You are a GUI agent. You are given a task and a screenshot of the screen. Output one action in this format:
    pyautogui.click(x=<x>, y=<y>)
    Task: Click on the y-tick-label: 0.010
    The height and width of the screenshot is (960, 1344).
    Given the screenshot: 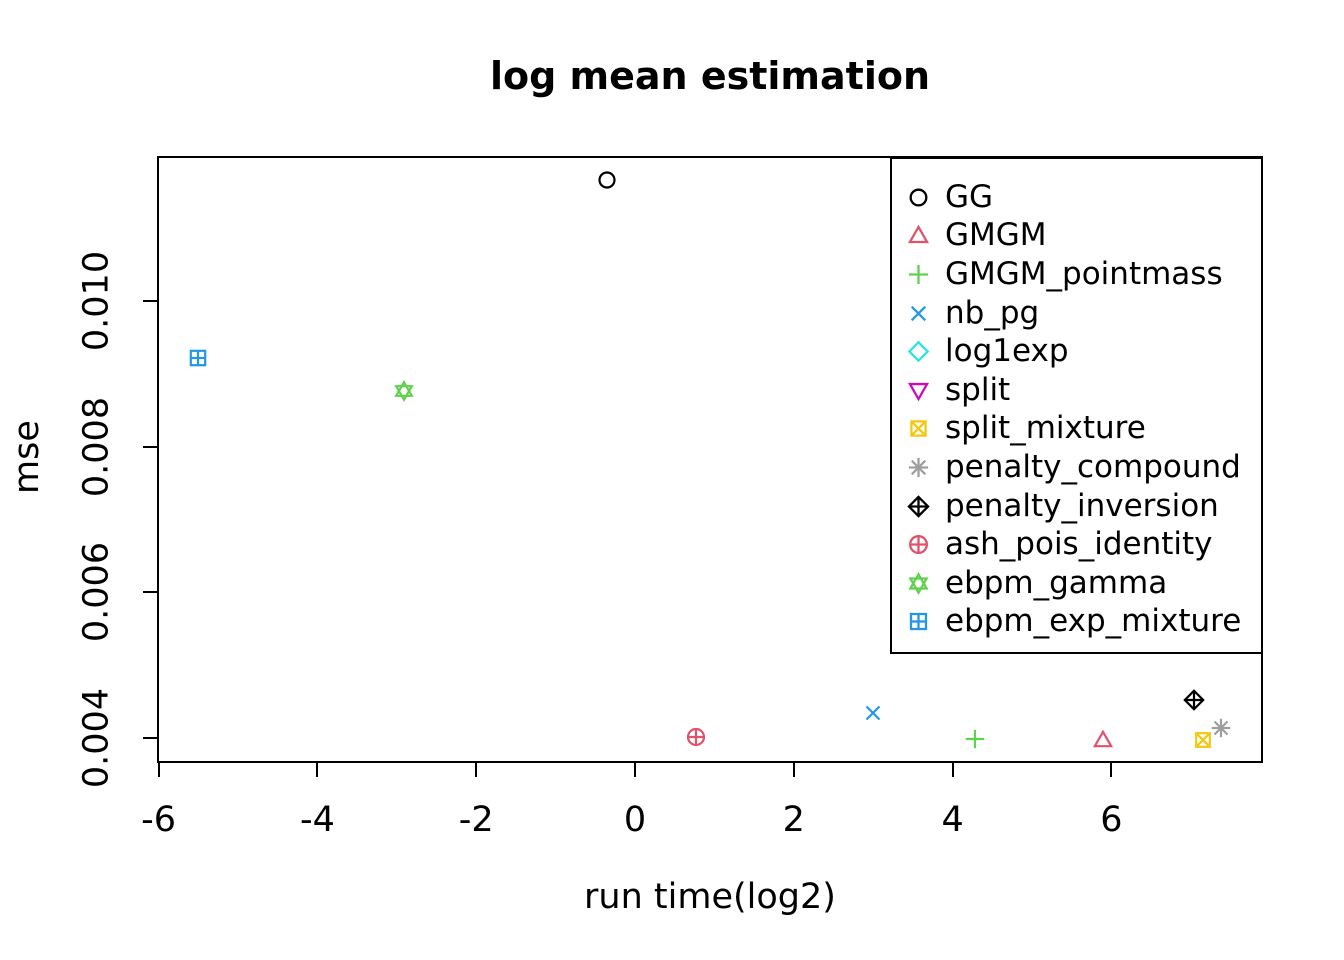 What is the action you would take?
    pyautogui.click(x=96, y=300)
    